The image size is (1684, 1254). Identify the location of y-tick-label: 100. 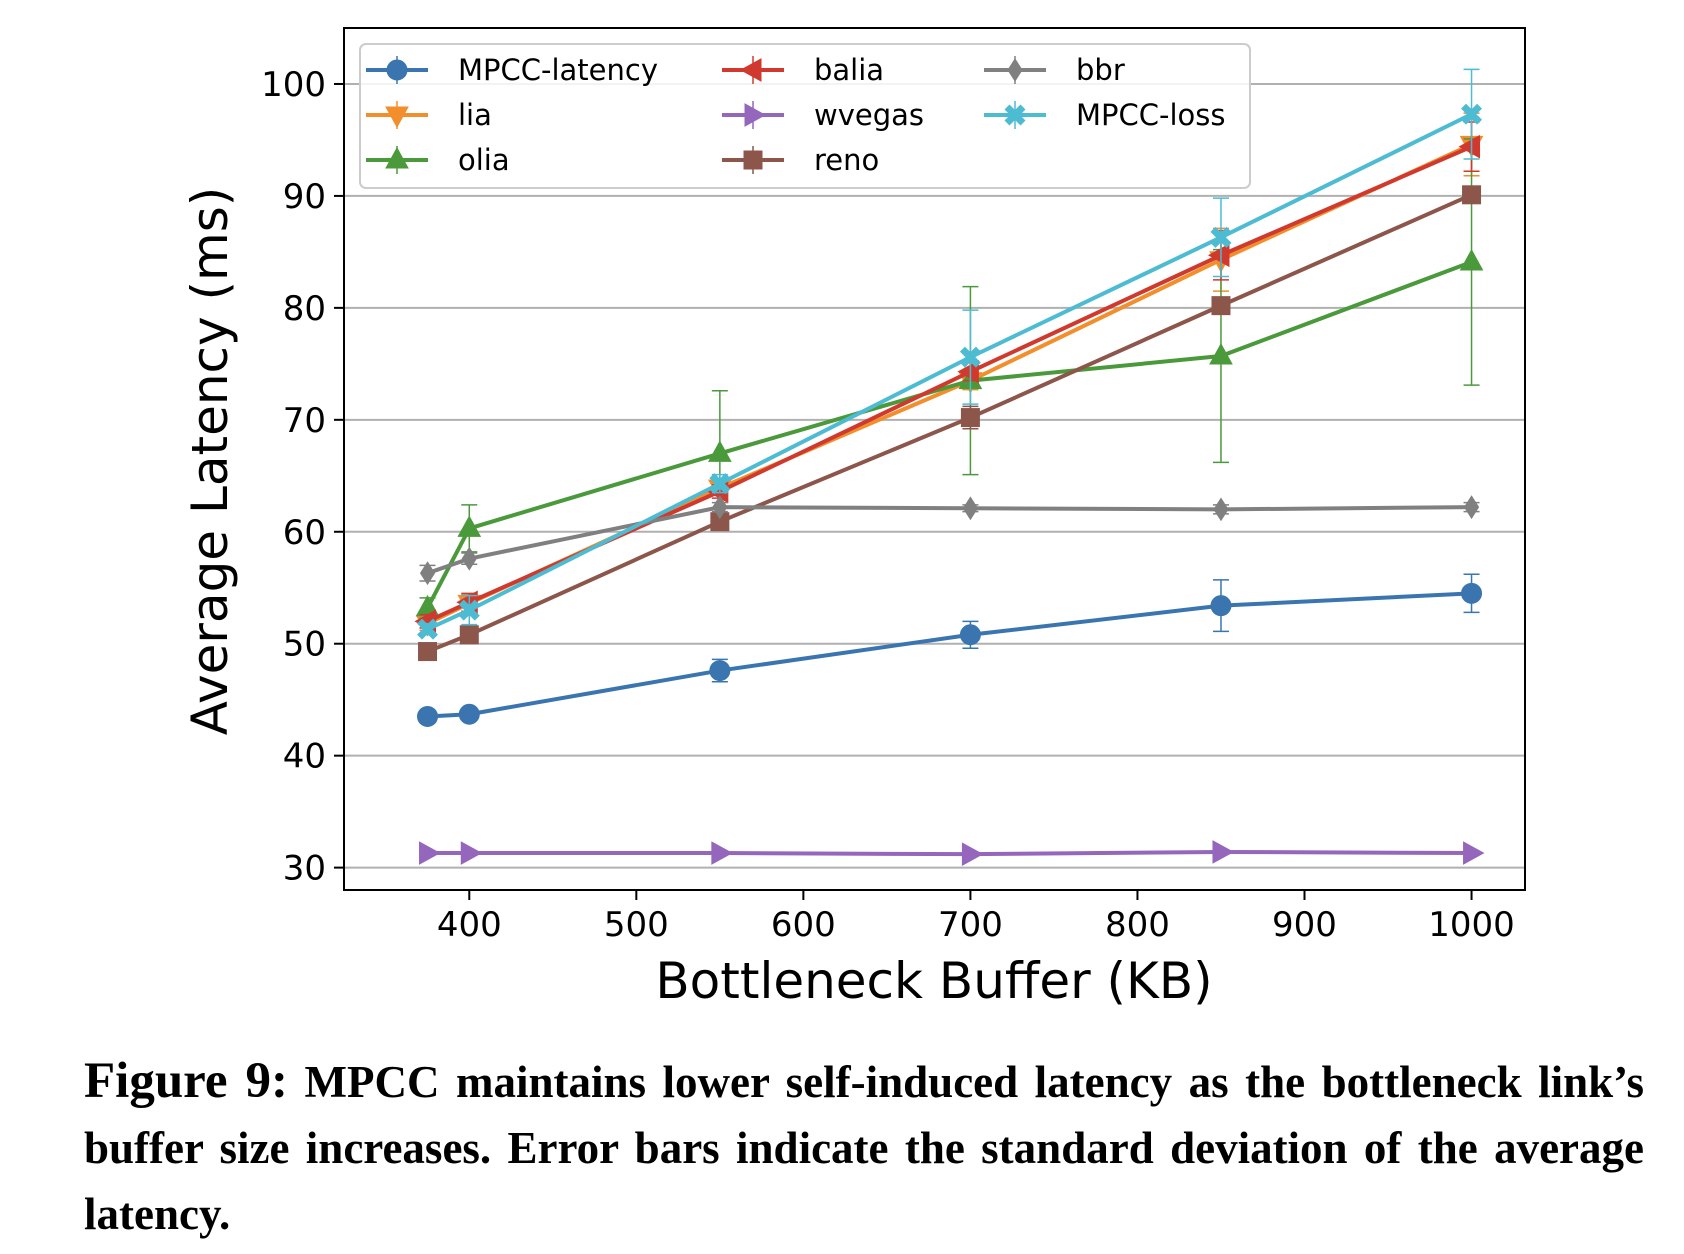
(293, 85).